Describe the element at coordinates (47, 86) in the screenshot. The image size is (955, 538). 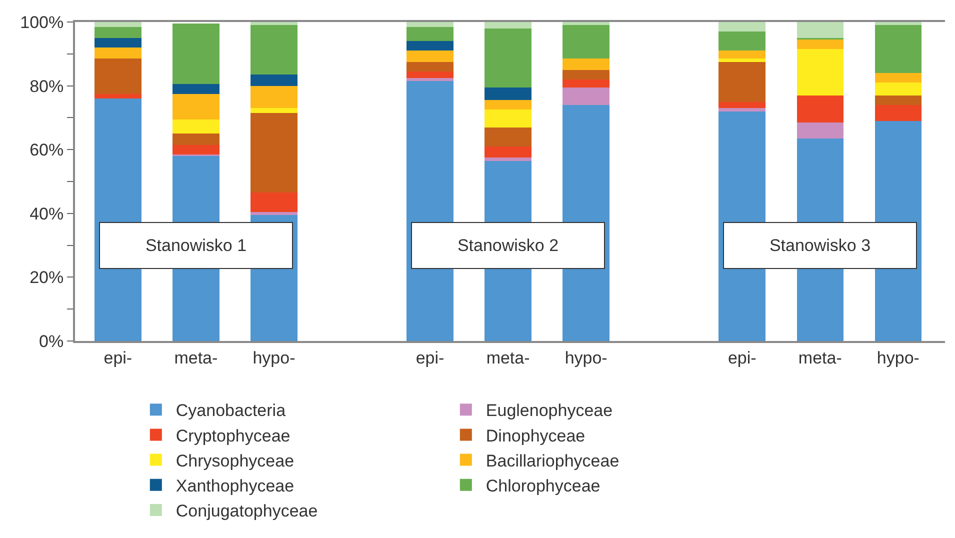
I see `y-tick-label: 80%` at that location.